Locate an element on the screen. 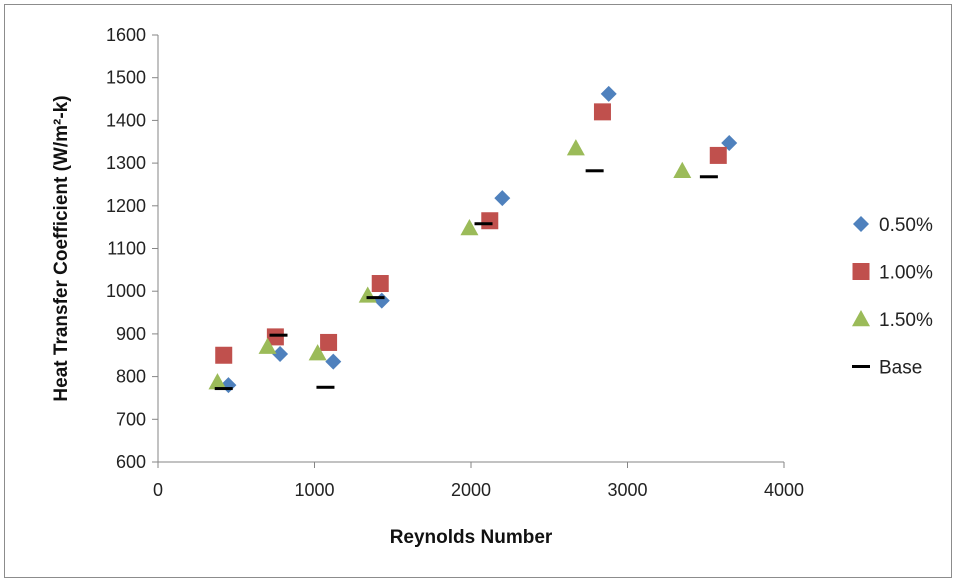 The width and height of the screenshot is (958, 582). x-tick-label: 4000 is located at coordinates (784, 490).